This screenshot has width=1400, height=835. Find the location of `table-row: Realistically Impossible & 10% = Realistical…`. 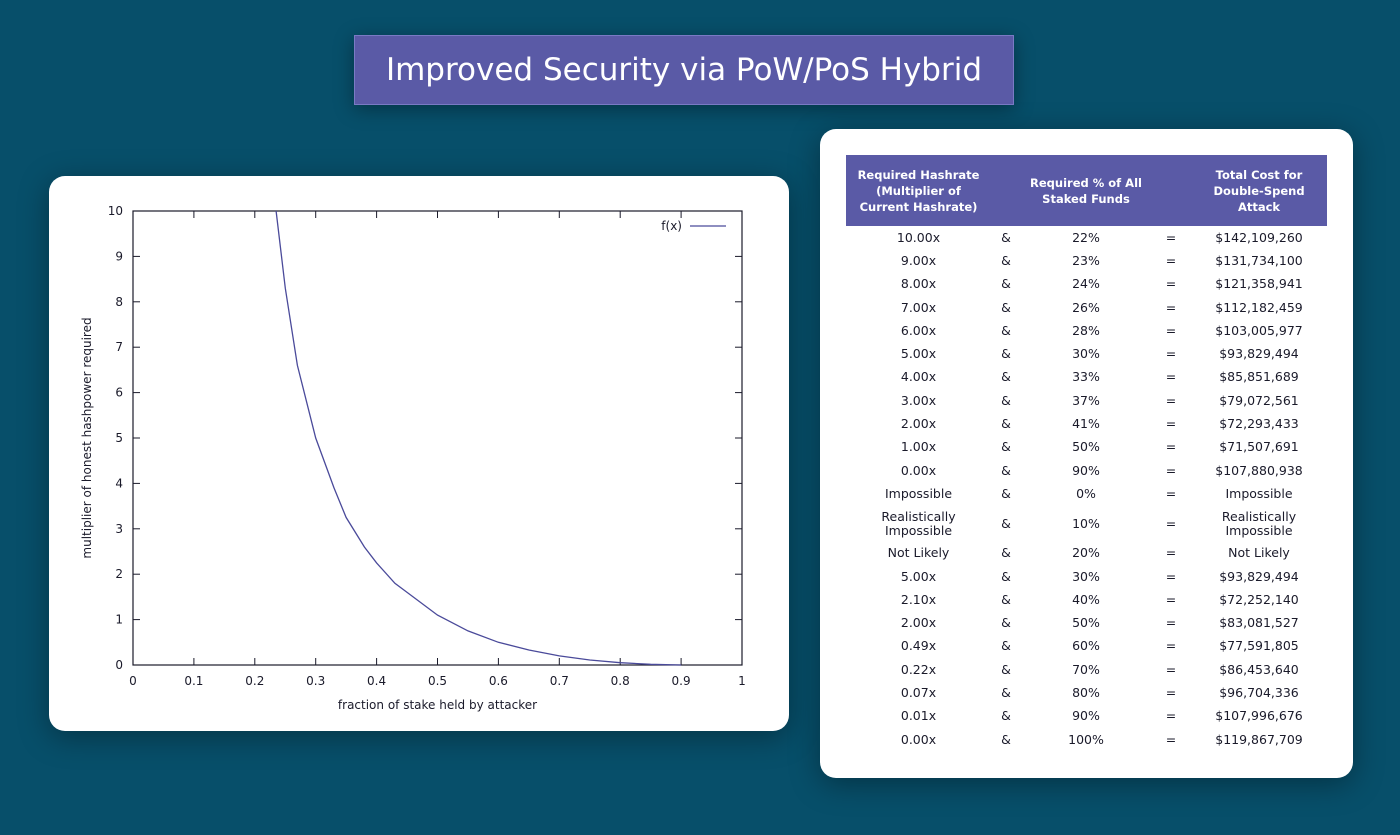

table-row: Realistically Impossible & 10% = Realistical… is located at coordinates (1086, 524).